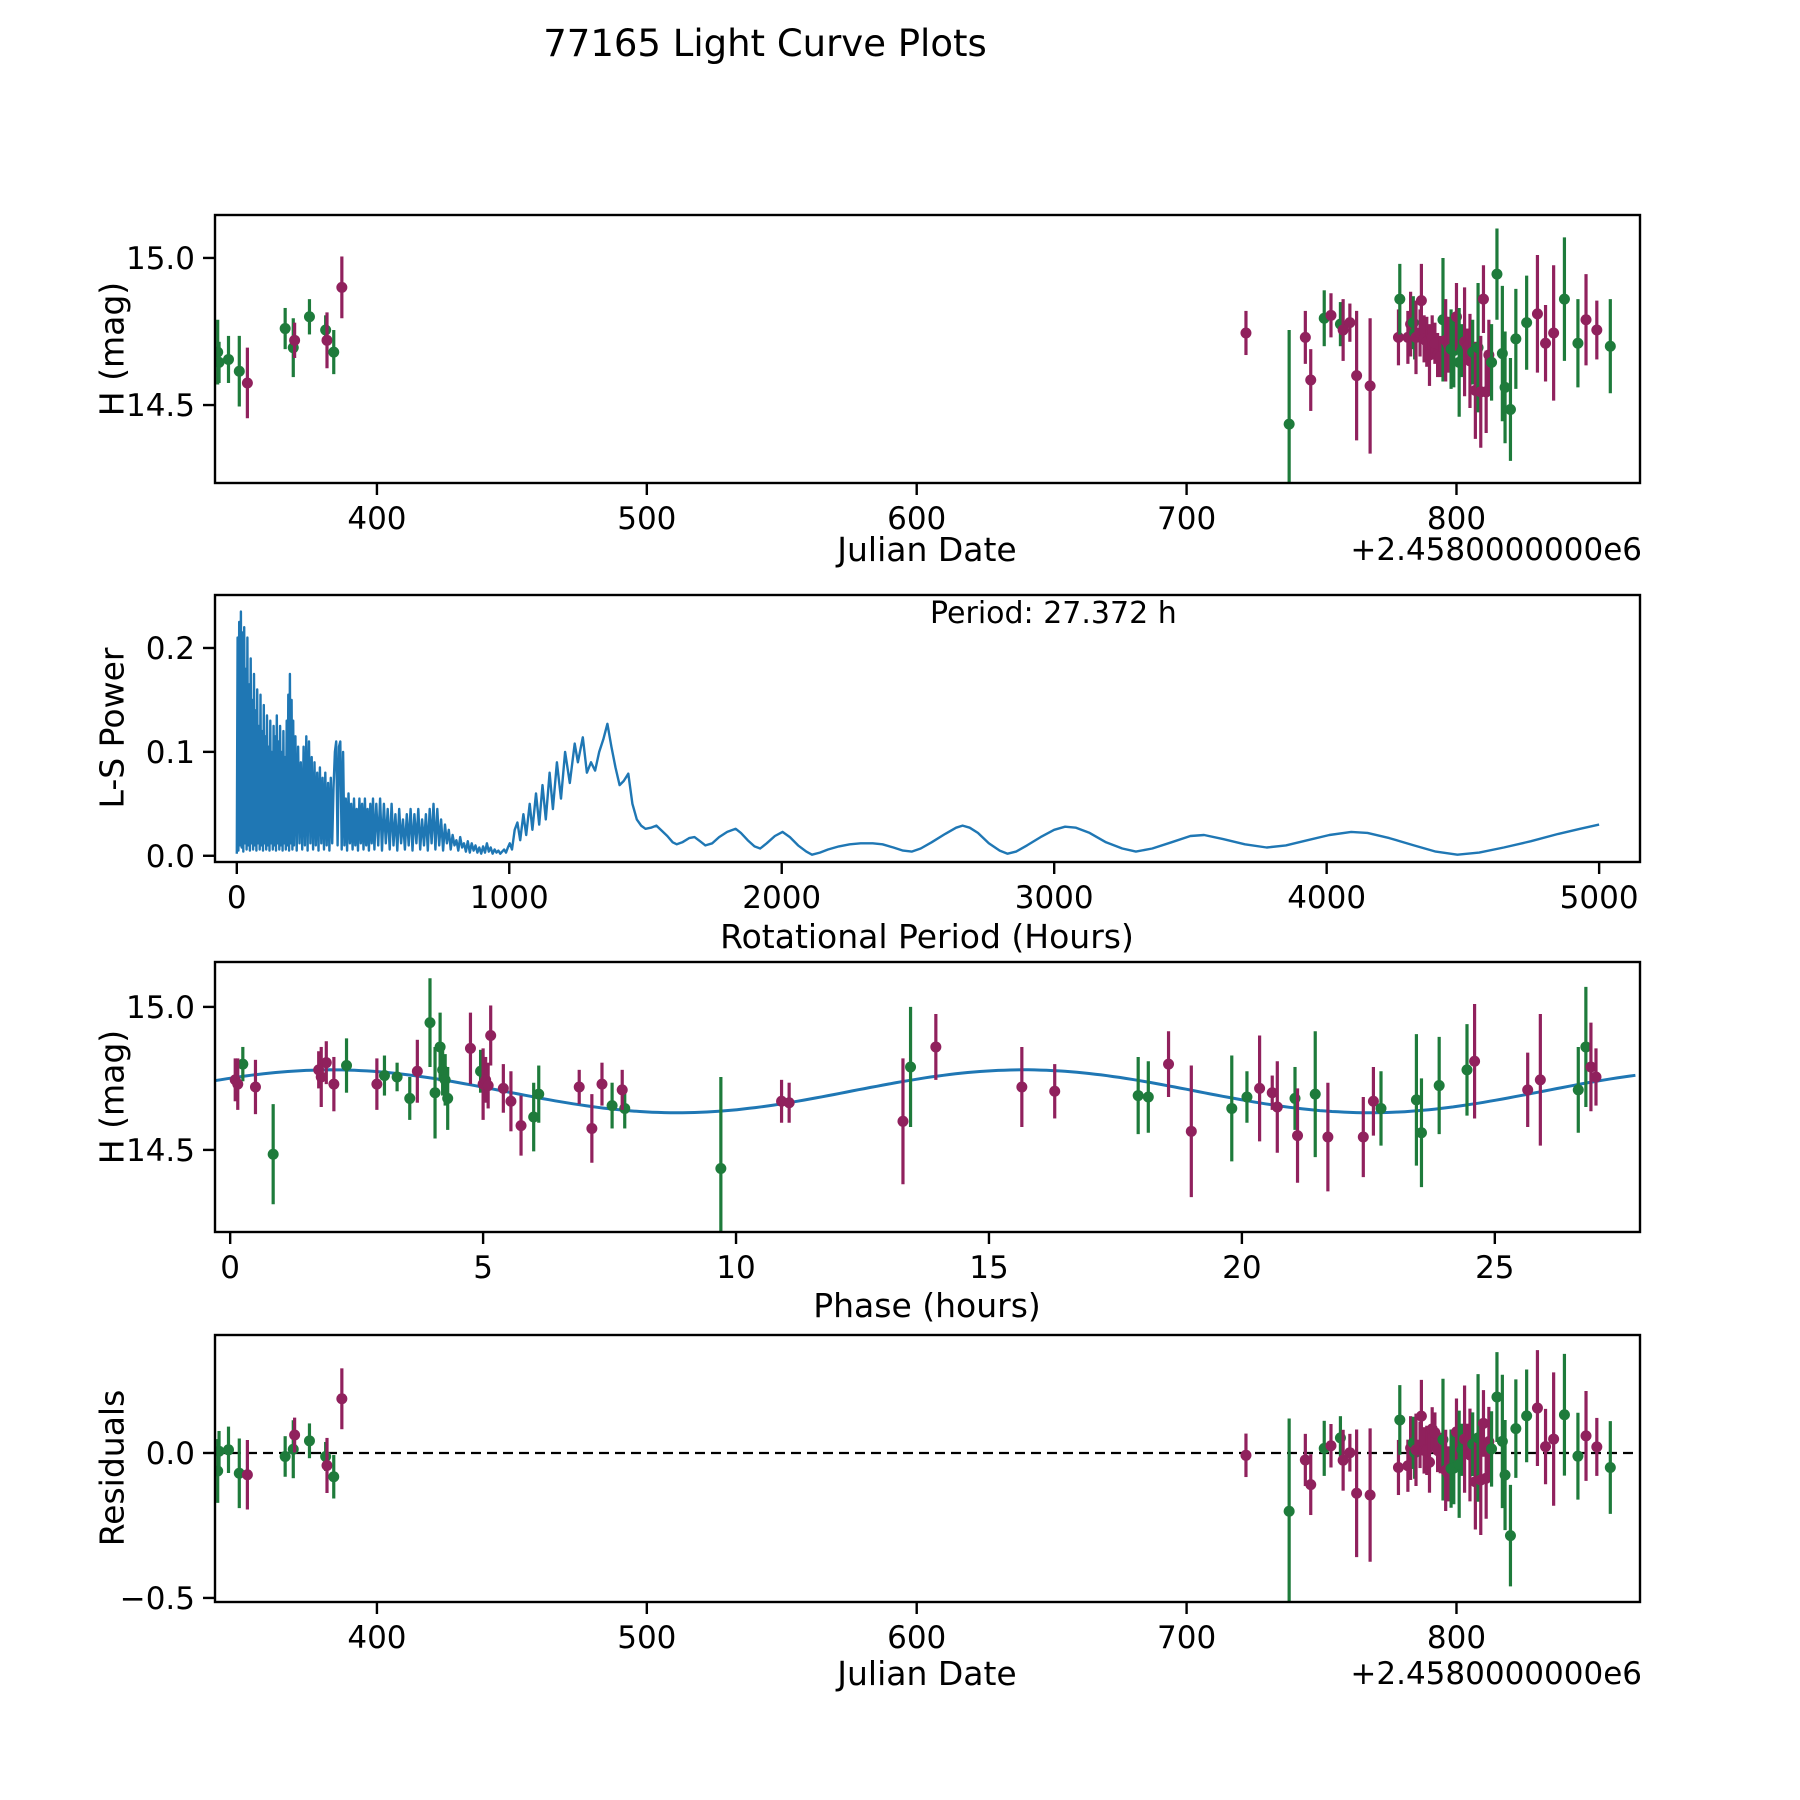 The height and width of the screenshot is (1800, 1800). Describe the element at coordinates (1496, 550) in the screenshot. I see `jd-mag-axis-offset-label: +2.4580000000e6` at that location.